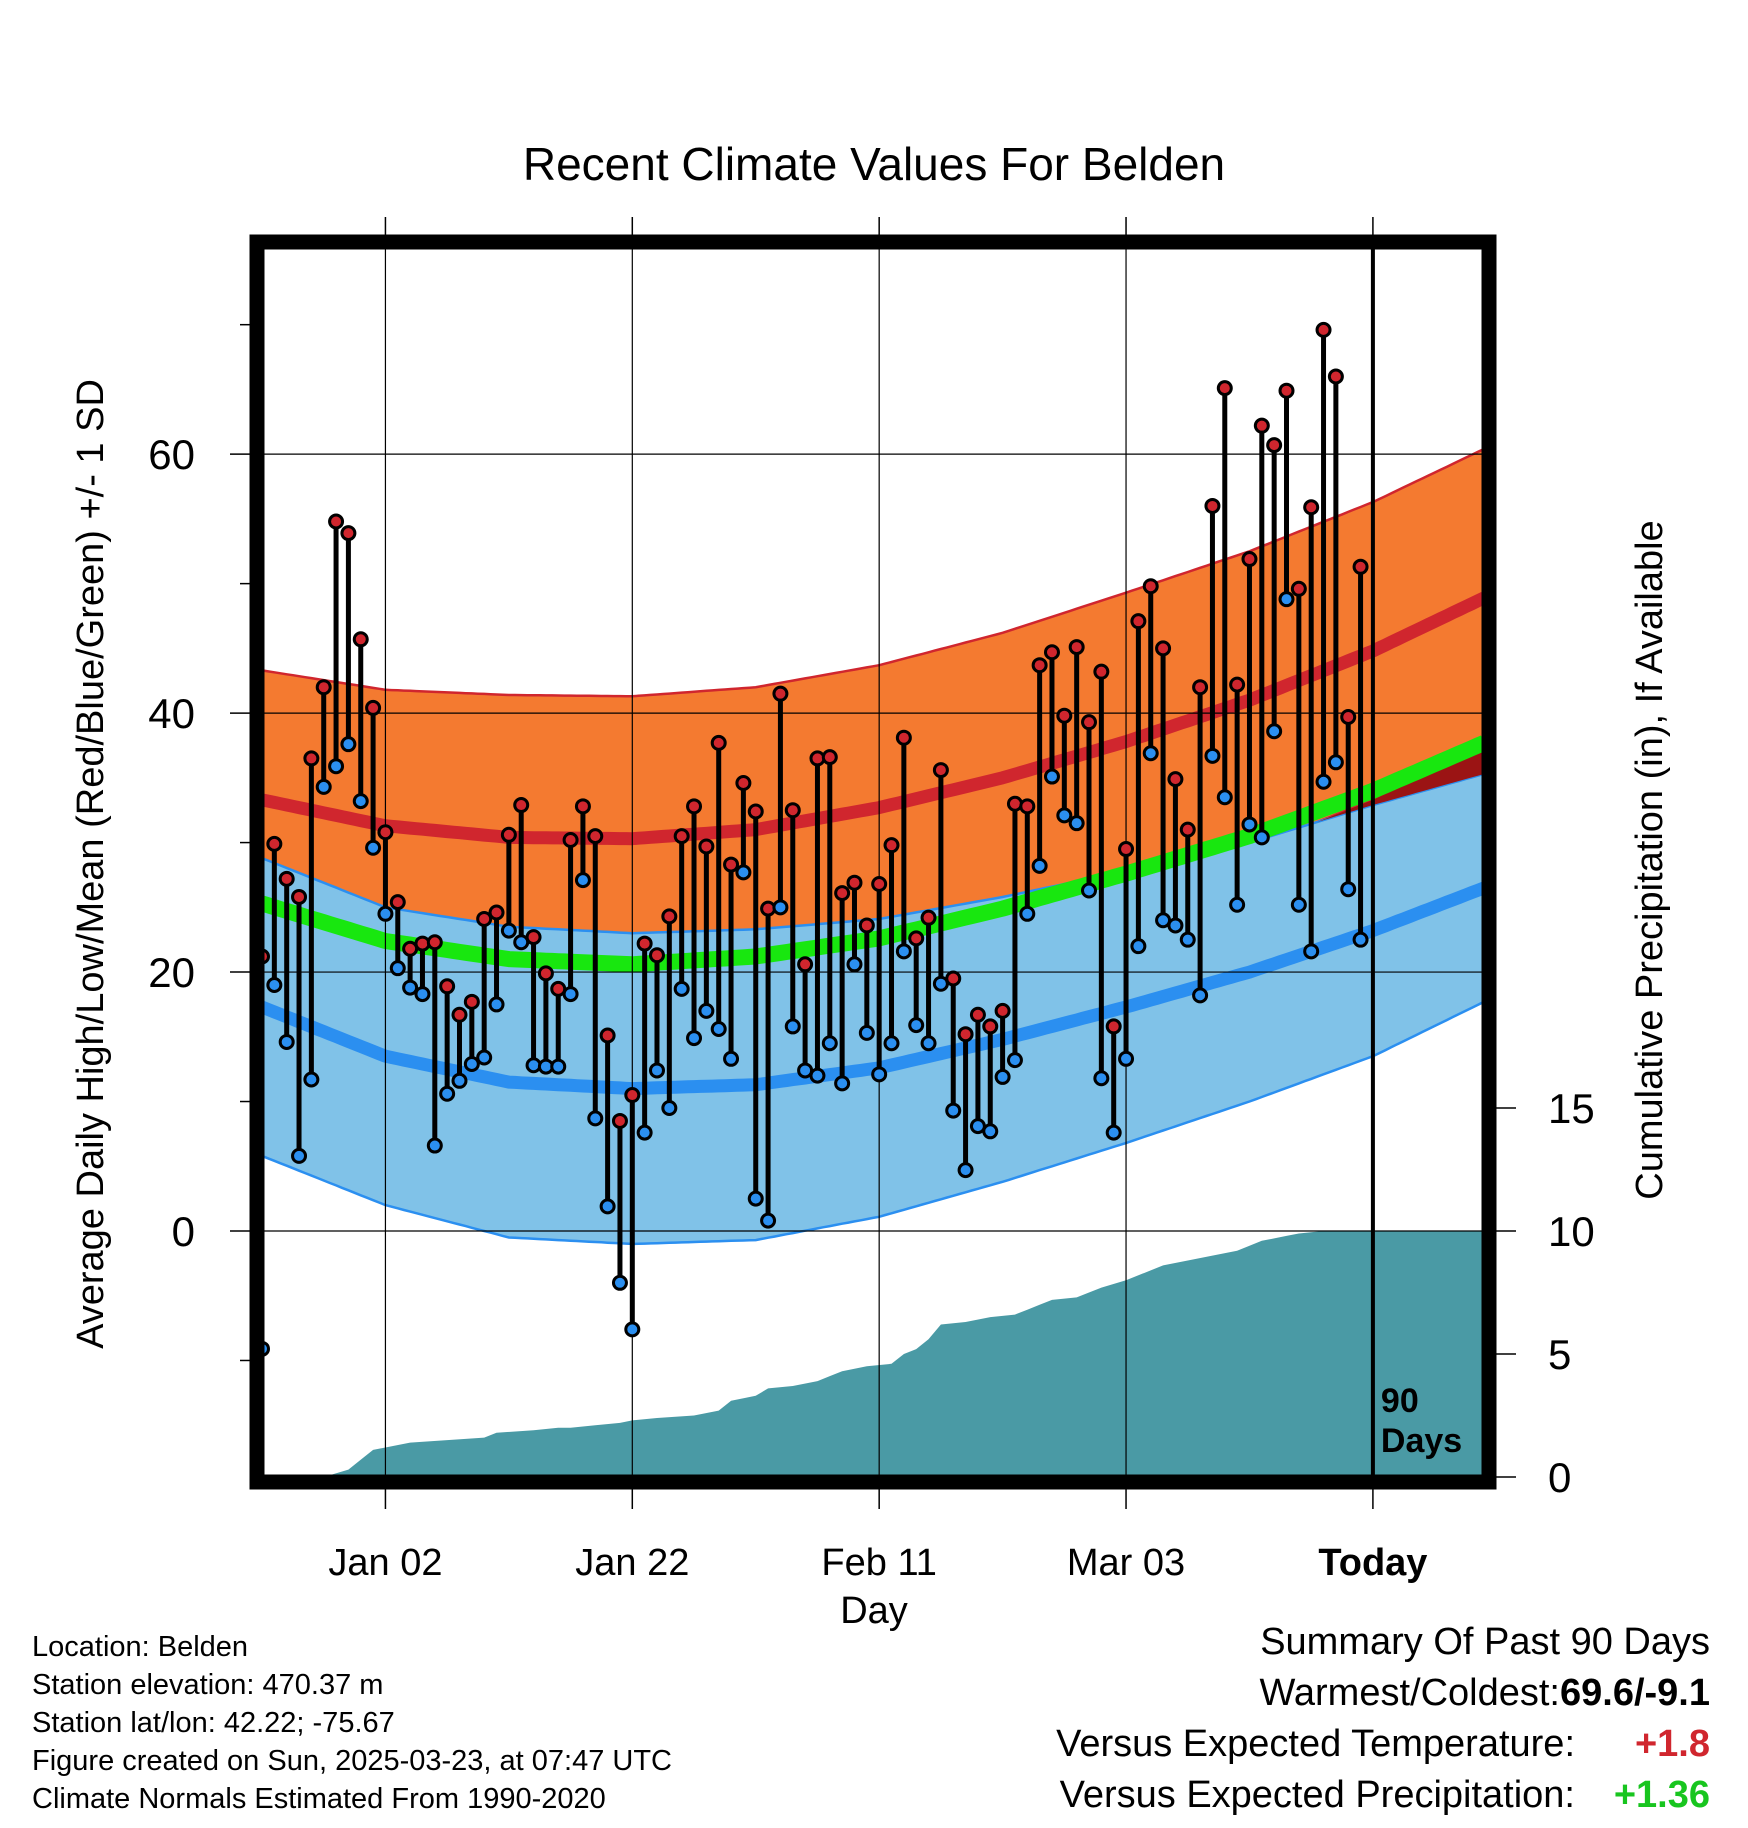 This screenshot has width=1748, height=1828. I want to click on x-tick-label: Jan 22, so click(632, 1563).